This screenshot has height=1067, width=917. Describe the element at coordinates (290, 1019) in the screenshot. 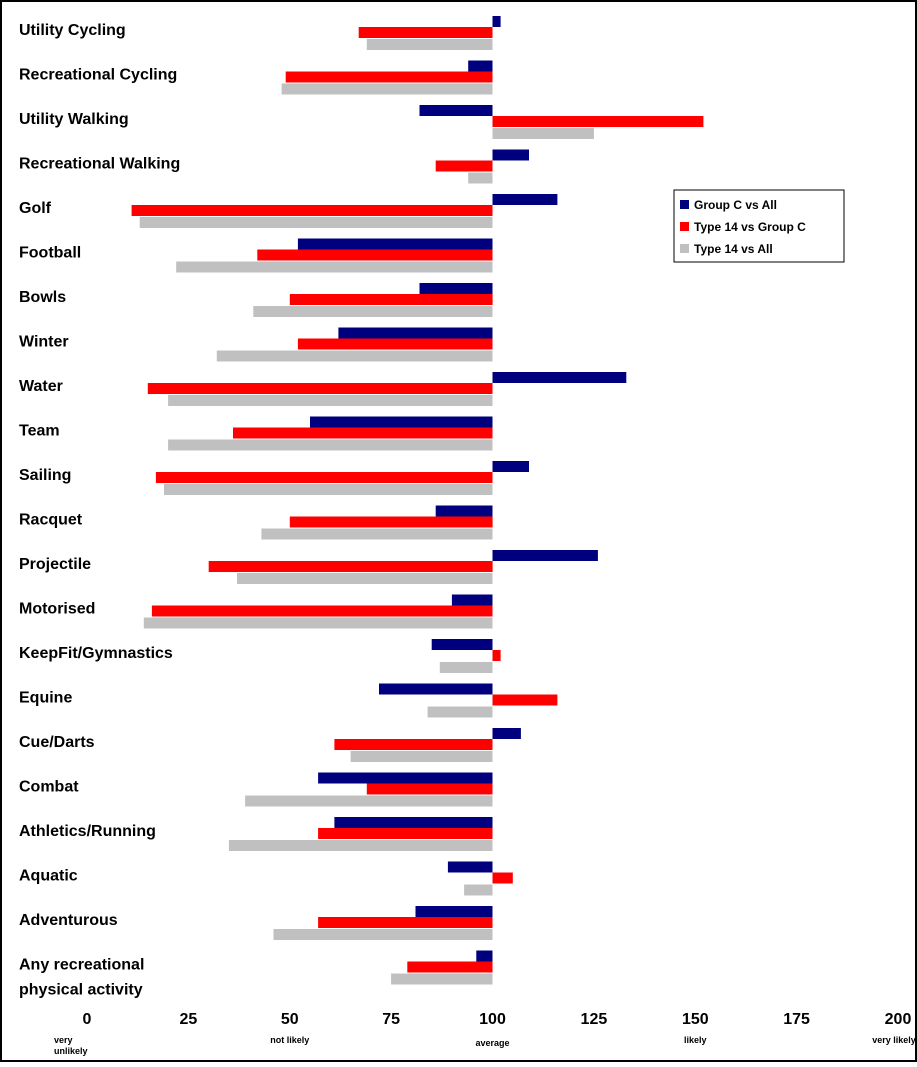

I see `x-tick-label: 50` at that location.